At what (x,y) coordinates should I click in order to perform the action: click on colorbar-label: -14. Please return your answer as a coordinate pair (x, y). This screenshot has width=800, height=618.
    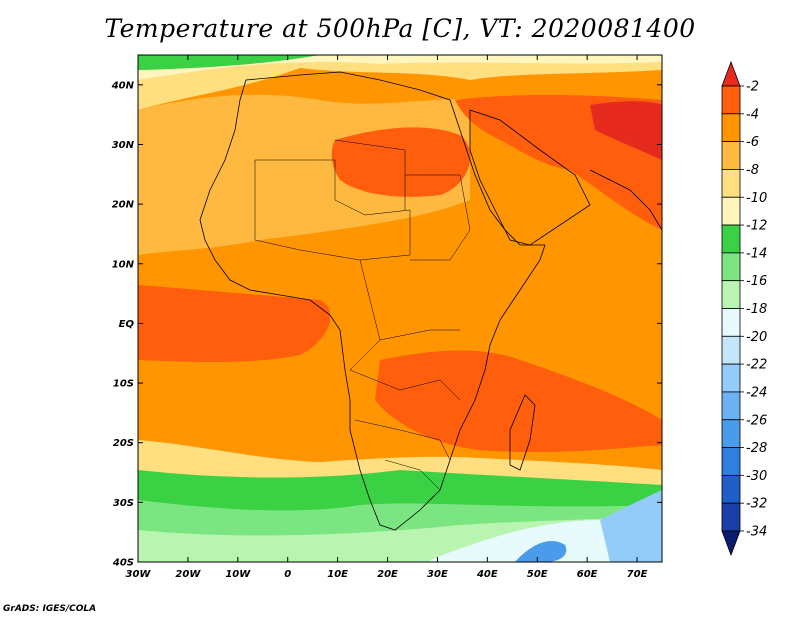
    Looking at the image, I should click on (756, 253).